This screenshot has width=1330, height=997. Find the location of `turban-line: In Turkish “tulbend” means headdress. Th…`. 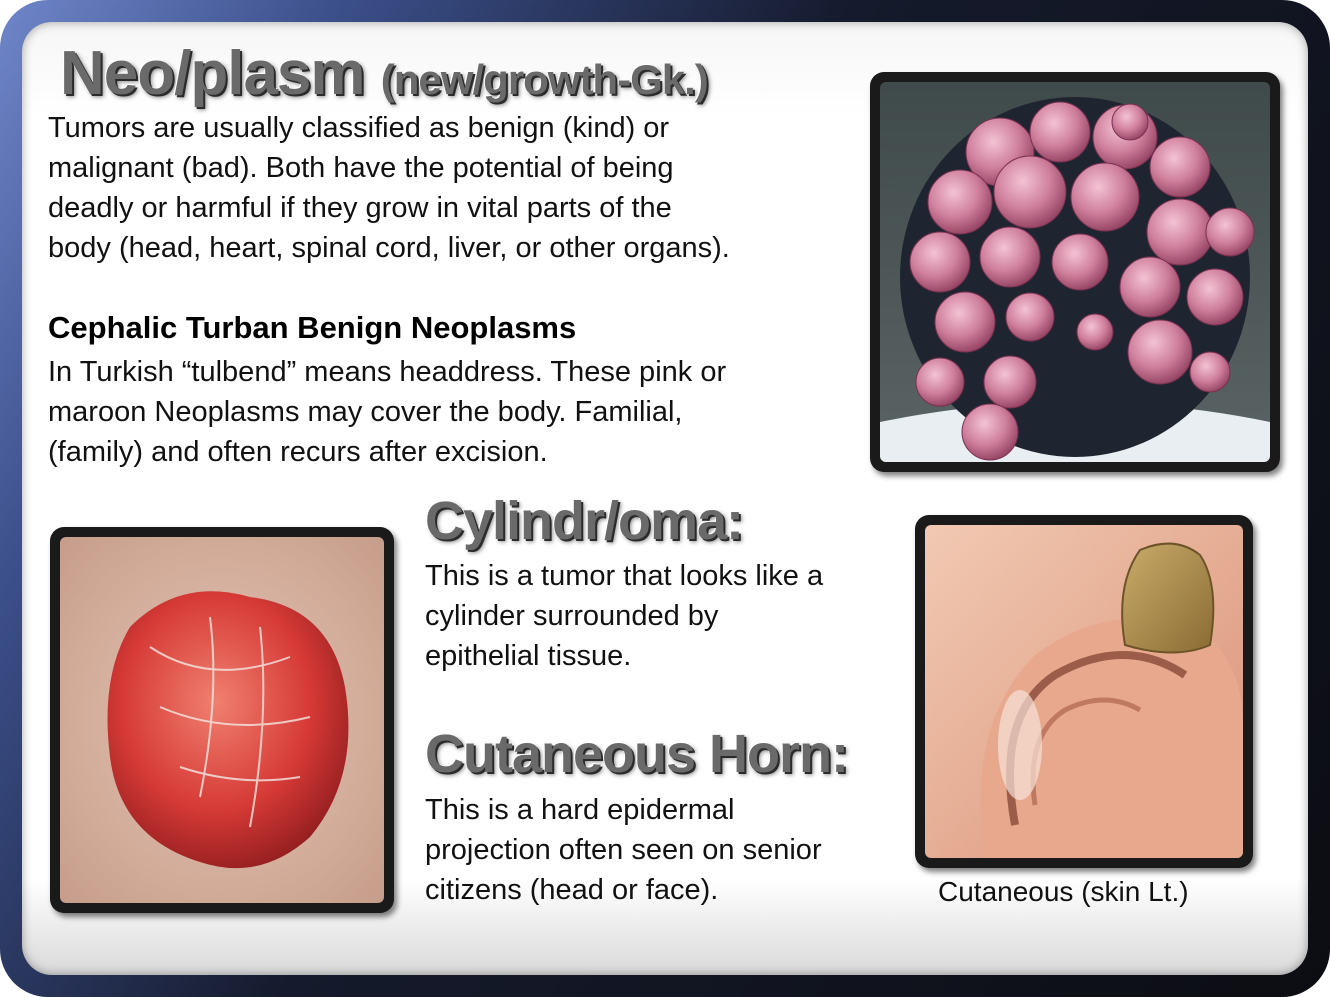

turban-line: In Turkish “tulbend” means headdress. Th… is located at coordinates (387, 372).